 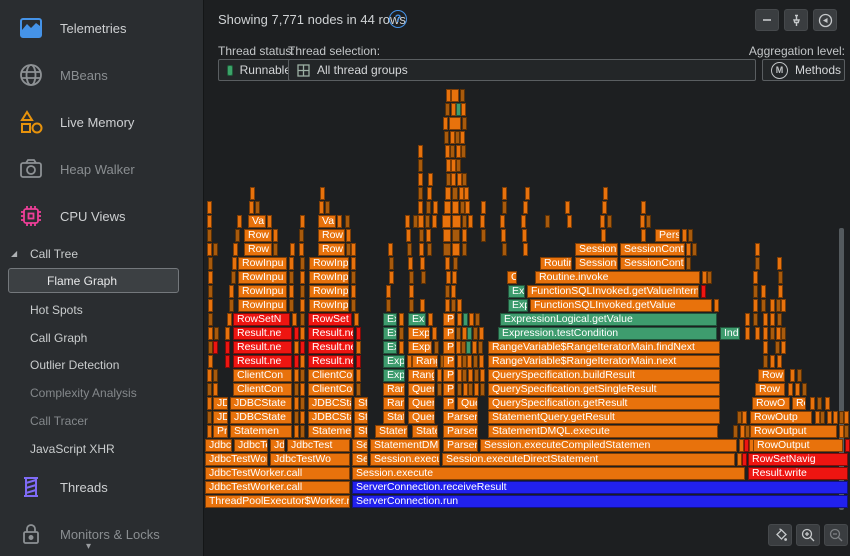 I want to click on flame-segment: Session.execut, so click(x=405, y=459).